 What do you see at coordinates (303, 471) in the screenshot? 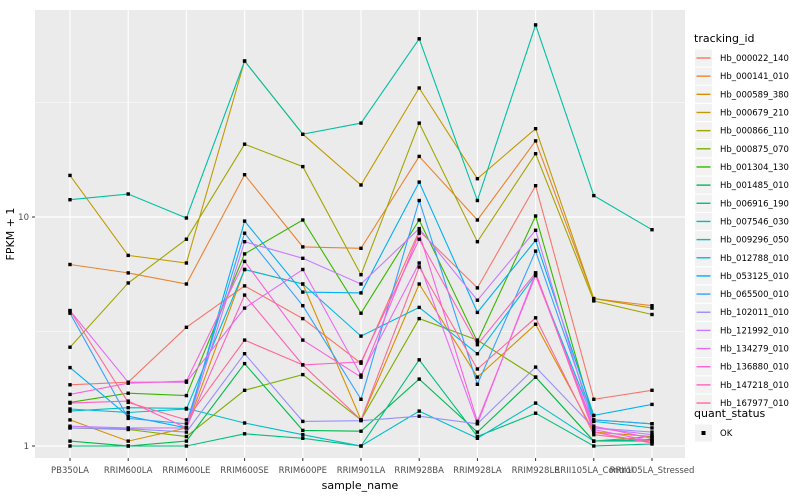
I see `x-tick-label: RRIM600PE` at bounding box center [303, 471].